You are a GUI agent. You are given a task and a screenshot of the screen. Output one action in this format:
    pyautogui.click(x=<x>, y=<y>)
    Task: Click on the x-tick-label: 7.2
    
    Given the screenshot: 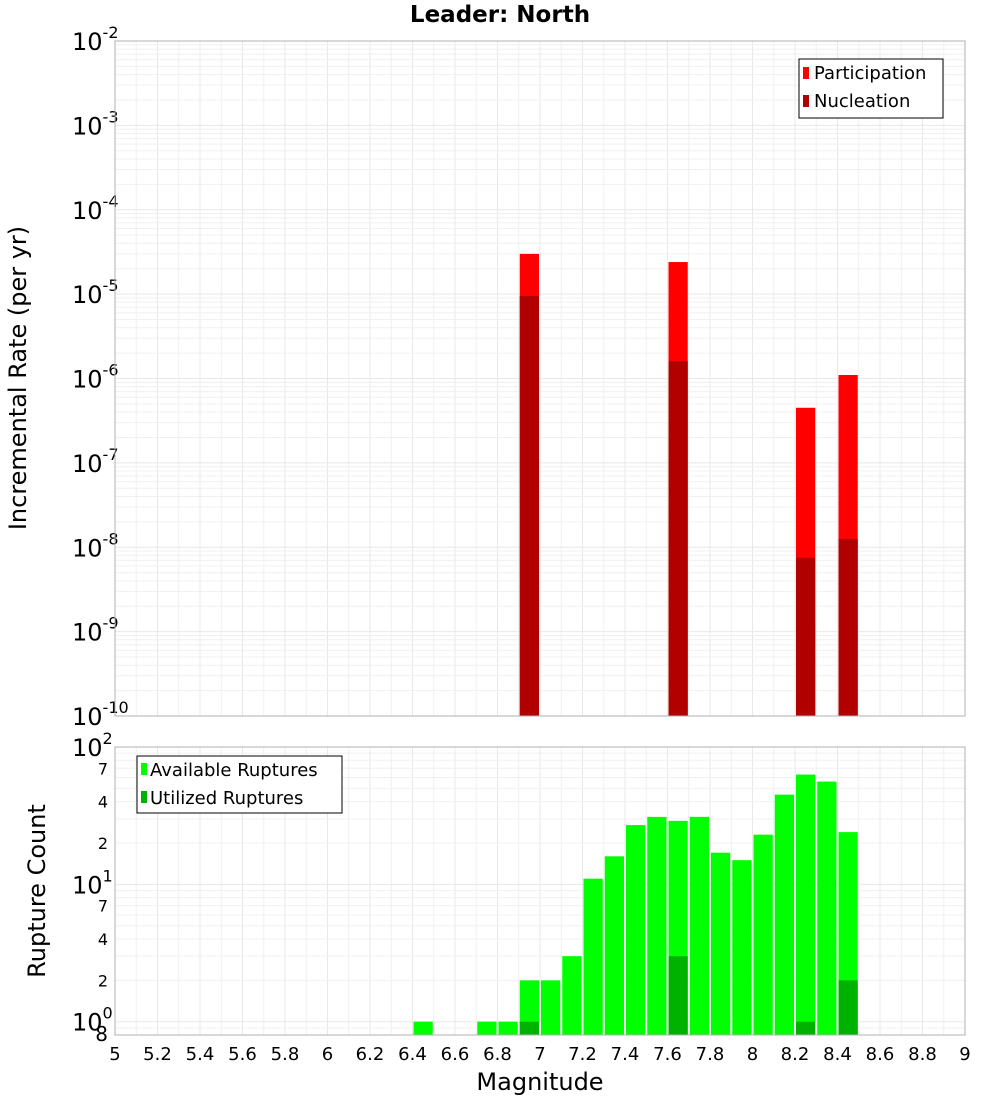 What is the action you would take?
    pyautogui.click(x=582, y=1054)
    